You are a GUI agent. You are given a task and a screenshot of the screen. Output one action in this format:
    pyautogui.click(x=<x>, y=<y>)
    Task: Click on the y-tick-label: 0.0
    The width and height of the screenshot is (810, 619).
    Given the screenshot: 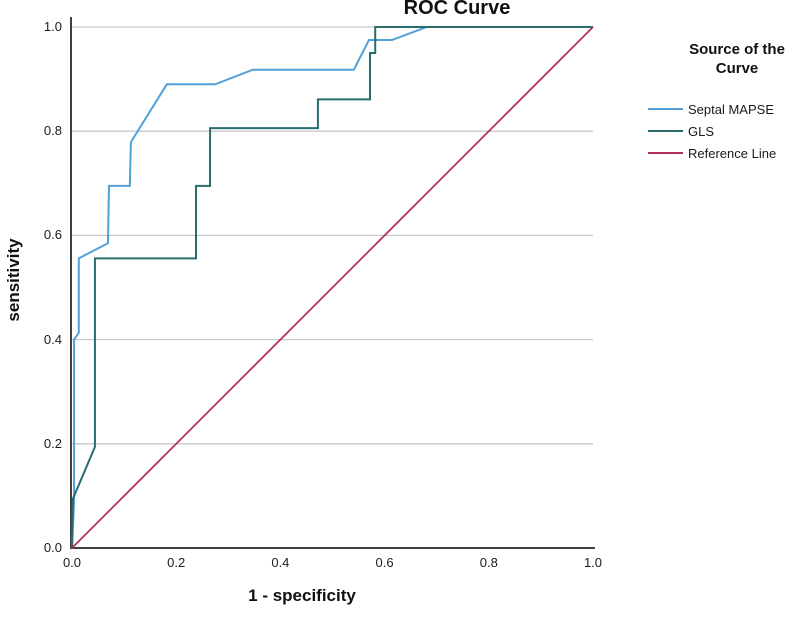 What is the action you would take?
    pyautogui.click(x=52, y=547)
    